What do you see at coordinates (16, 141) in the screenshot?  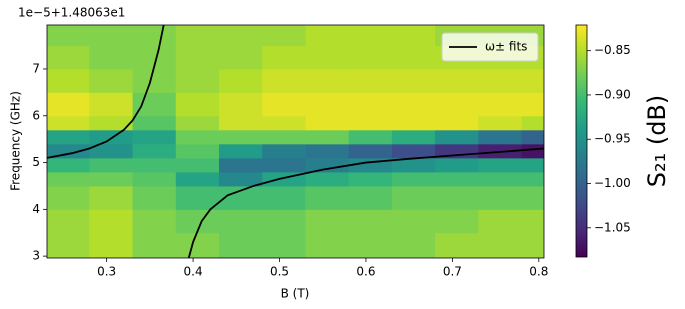 I see `y-axis-label: Frequency (GHz)` at bounding box center [16, 141].